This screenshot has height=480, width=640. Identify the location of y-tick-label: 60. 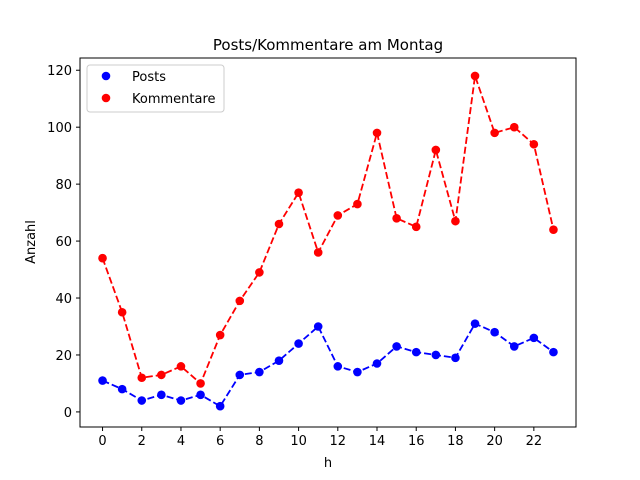
(63, 242).